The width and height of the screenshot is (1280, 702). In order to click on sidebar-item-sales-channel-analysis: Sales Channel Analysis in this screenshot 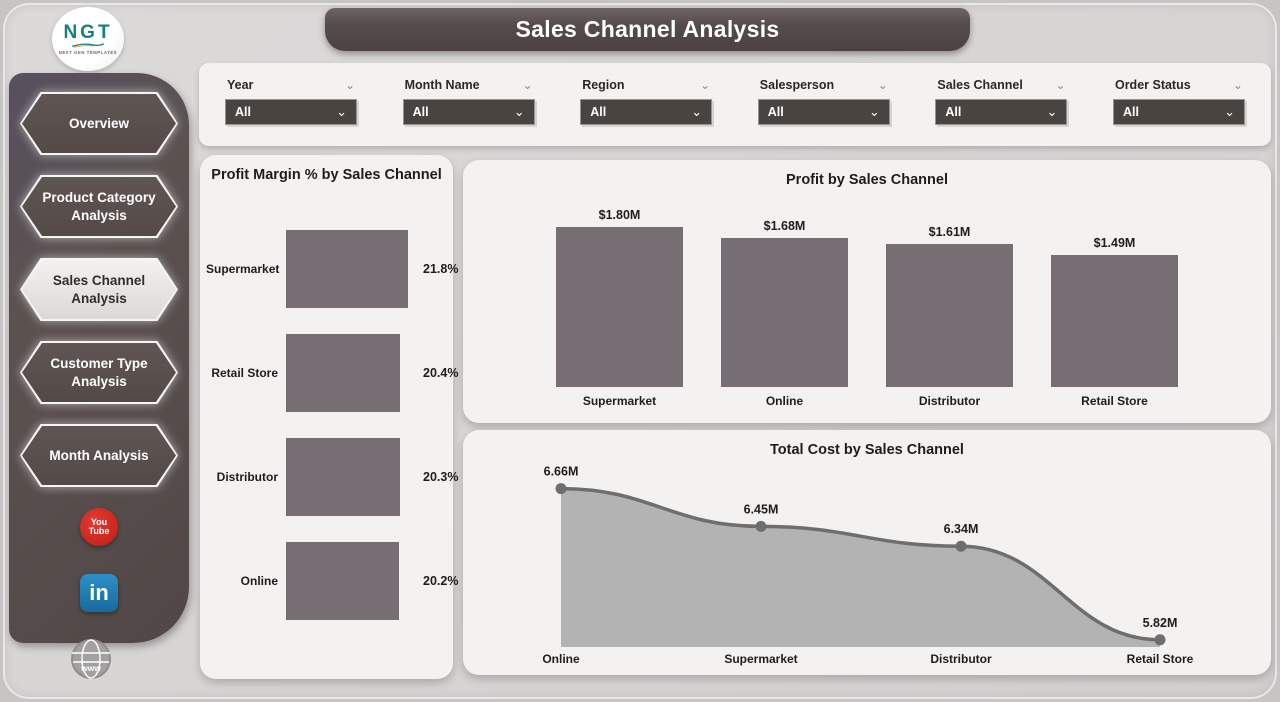, I will do `click(99, 289)`.